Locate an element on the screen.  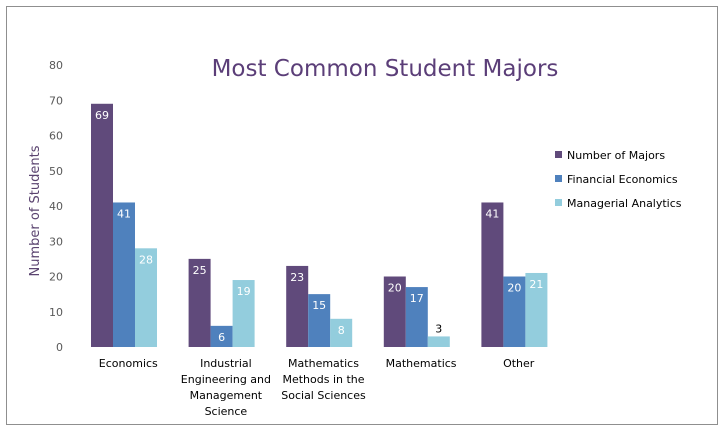
value-label: 3 is located at coordinates (438, 328).